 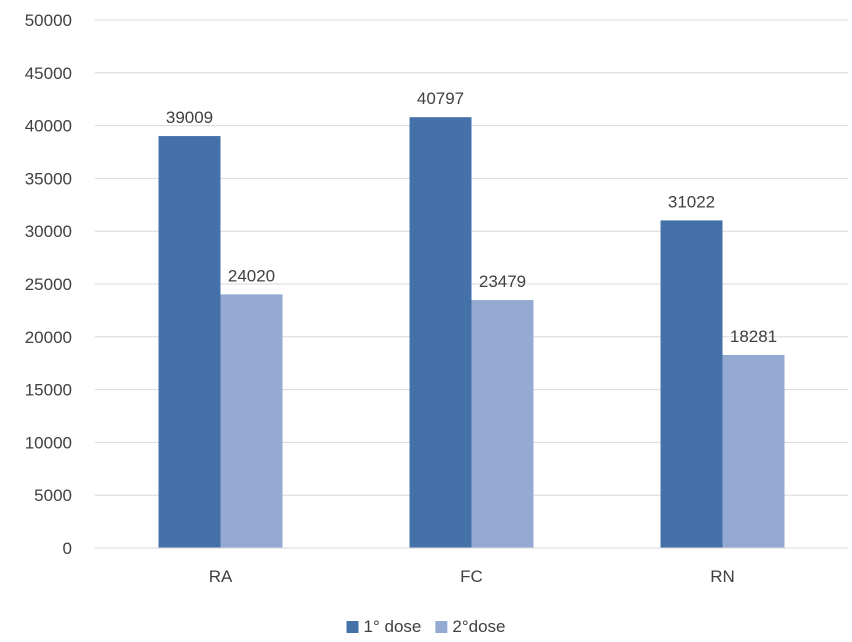 What do you see at coordinates (722, 576) in the screenshot?
I see `x-tick-label: RN` at bounding box center [722, 576].